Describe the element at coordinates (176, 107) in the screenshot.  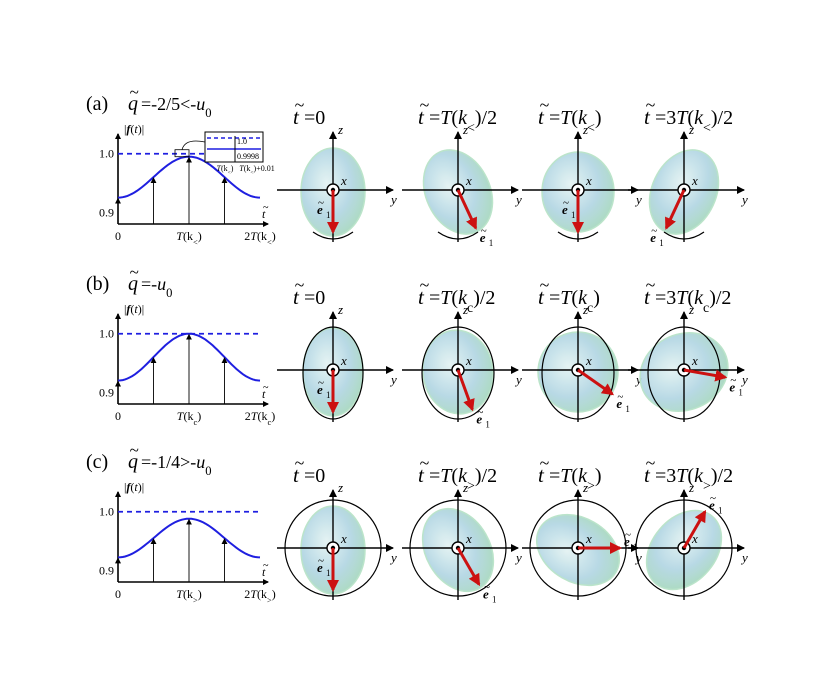
I see `condition-label: =-2/5<-u0` at that location.